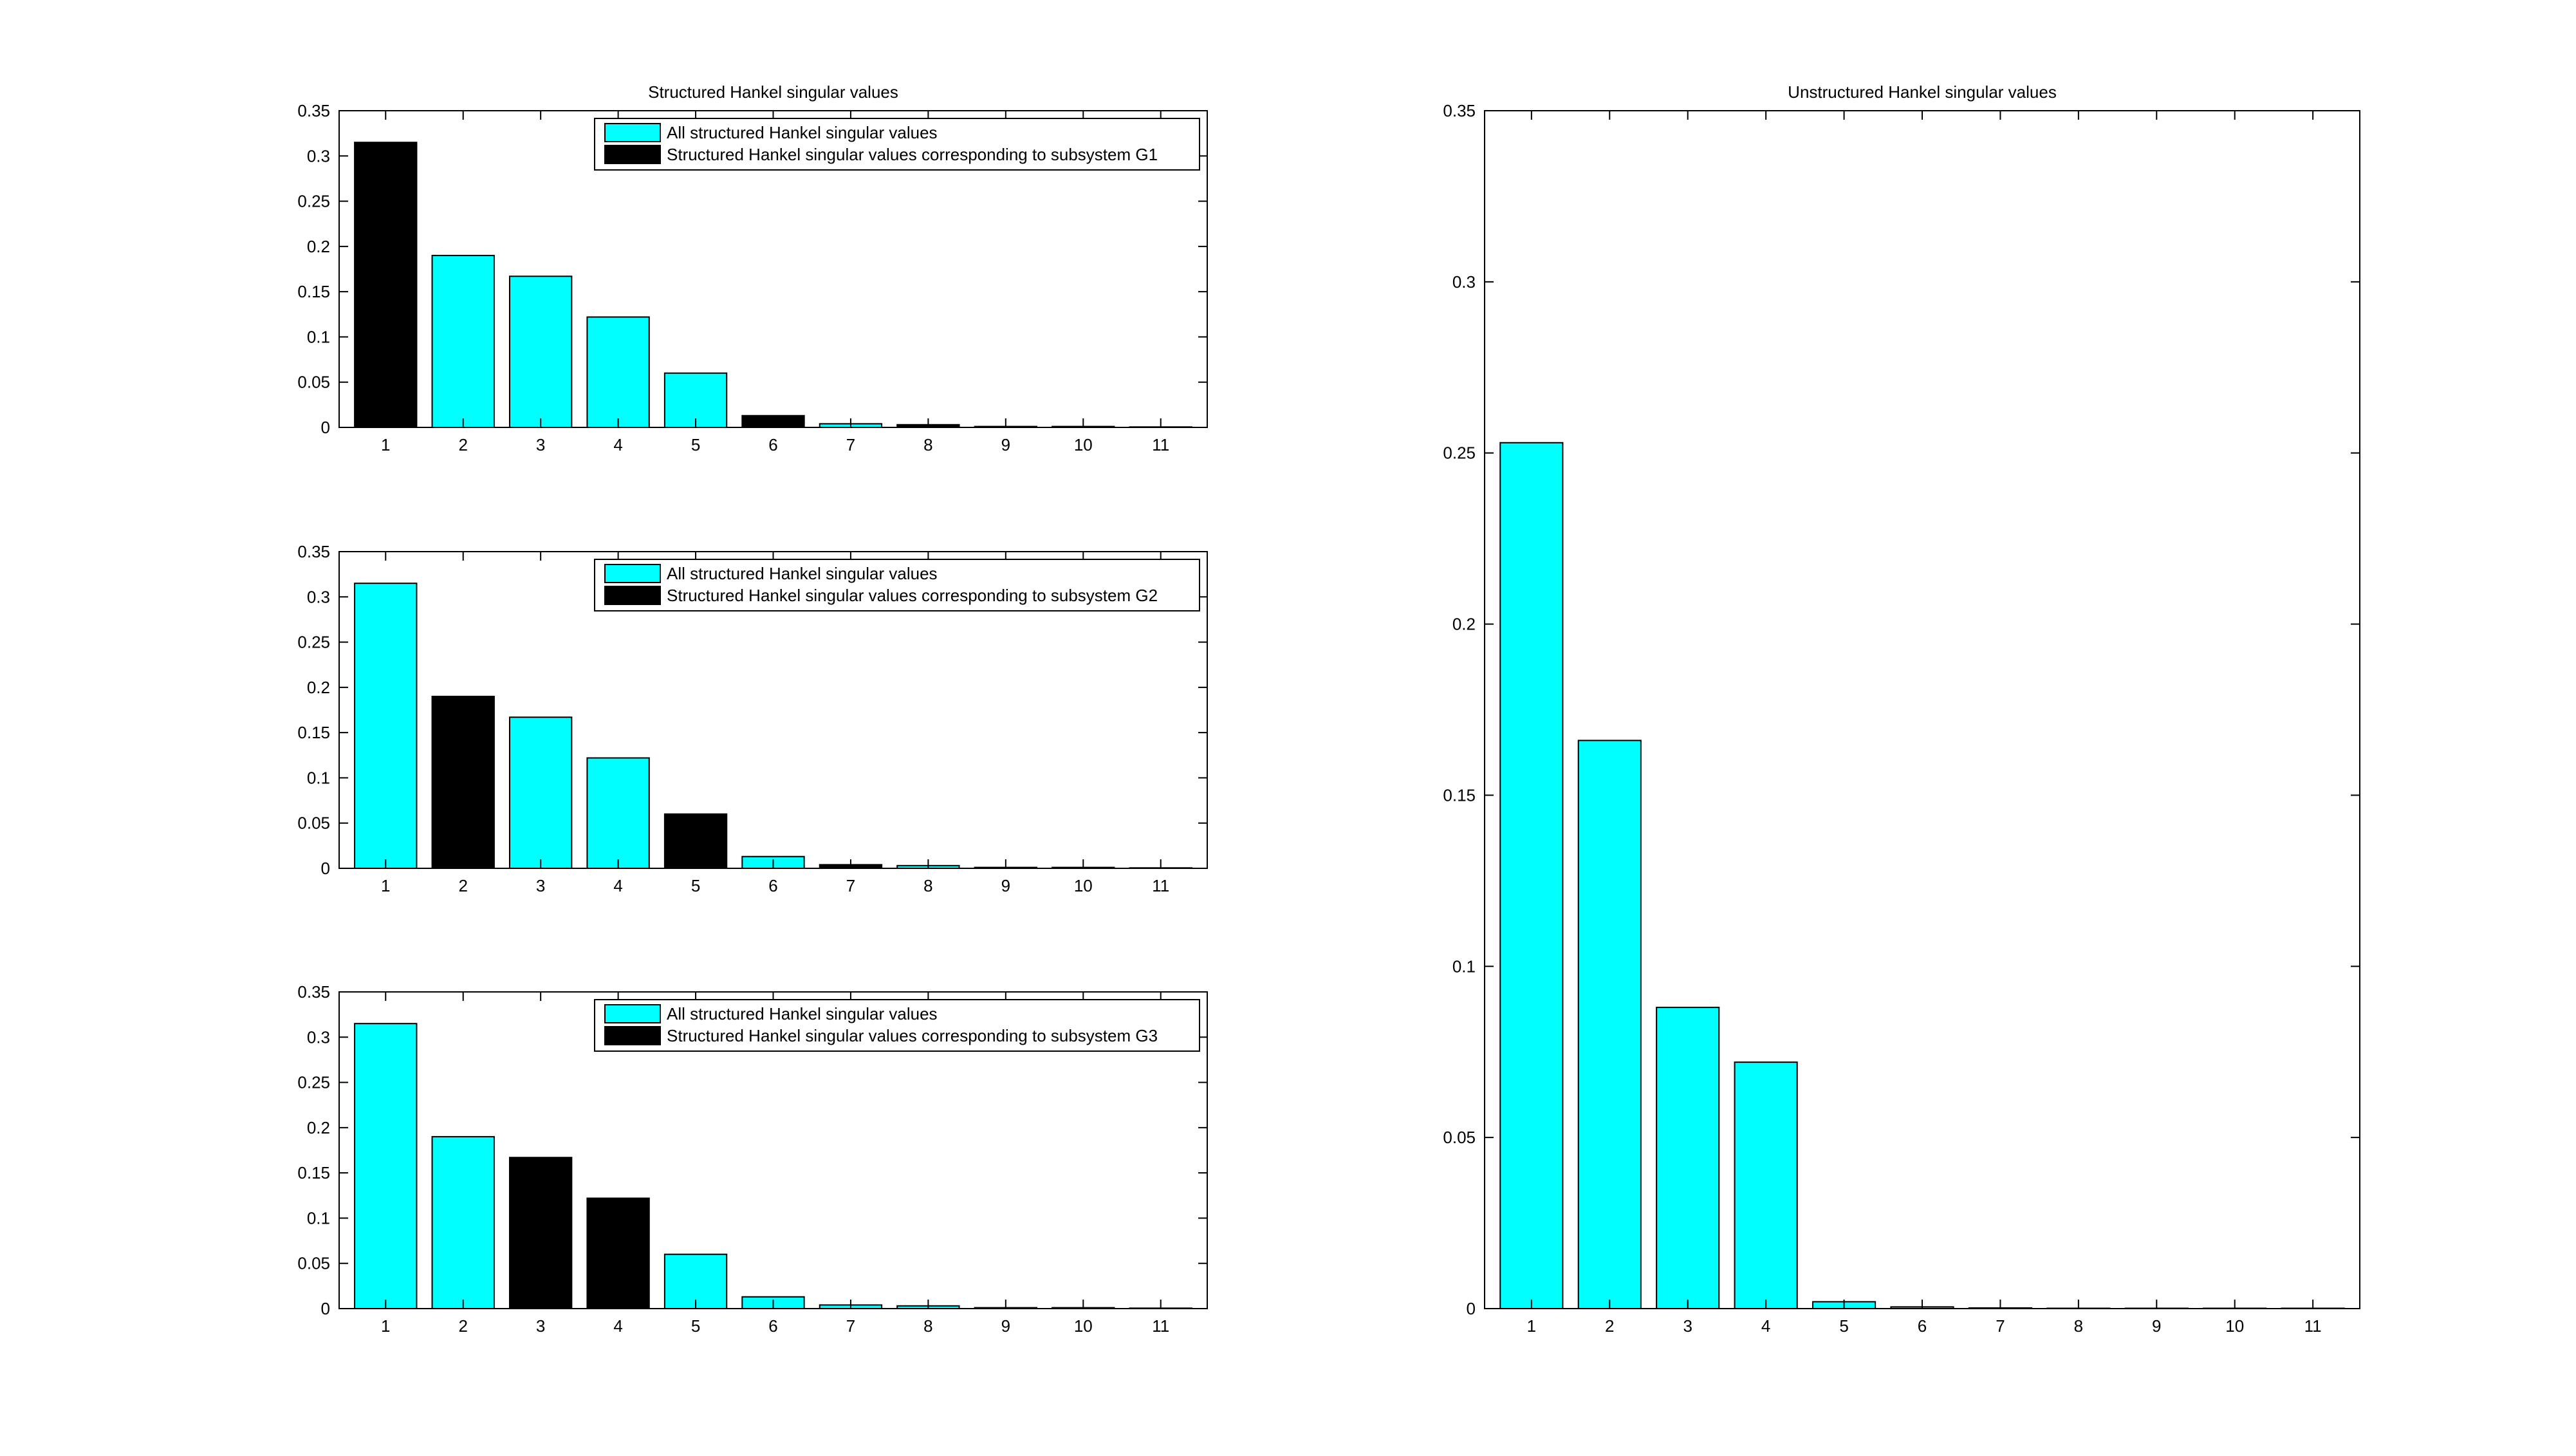 This screenshot has width=2576, height=1456. Describe the element at coordinates (1922, 92) in the screenshot. I see `chart-title: Unstructured Hankel singular values` at that location.